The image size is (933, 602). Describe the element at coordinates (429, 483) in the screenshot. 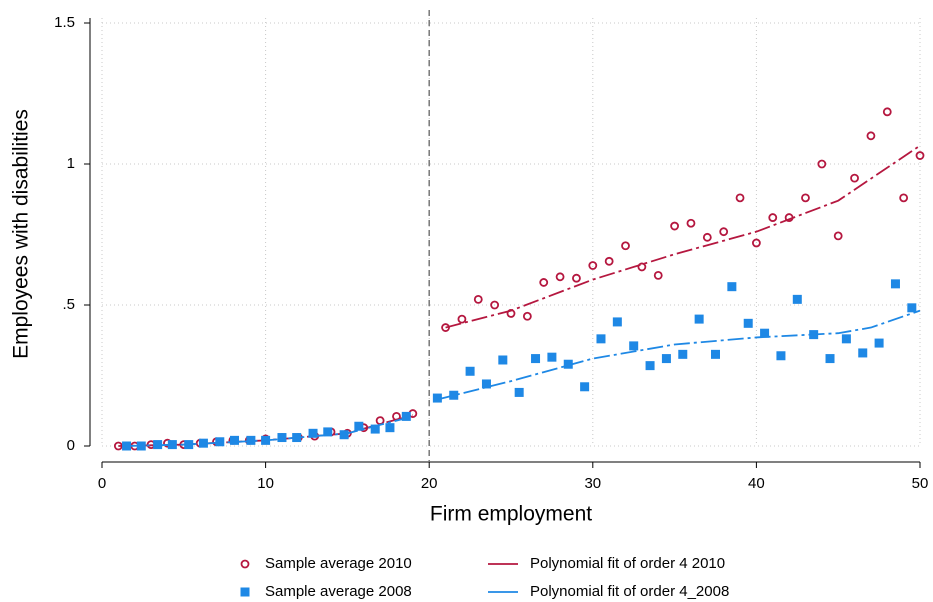

I see `x-tick-label: 20` at that location.